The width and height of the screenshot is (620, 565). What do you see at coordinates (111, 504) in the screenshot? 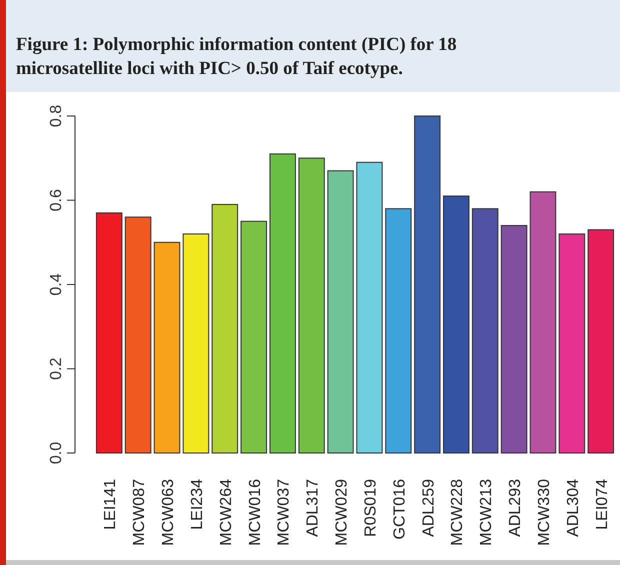
I see `x-tick-label: LEI141` at bounding box center [111, 504].